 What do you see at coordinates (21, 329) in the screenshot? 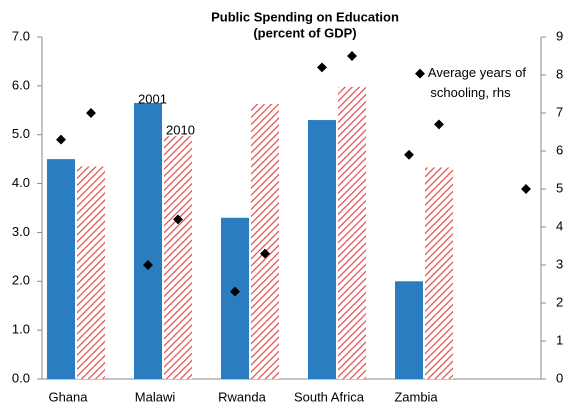
I see `y-tick-label: 1.0` at bounding box center [21, 329].